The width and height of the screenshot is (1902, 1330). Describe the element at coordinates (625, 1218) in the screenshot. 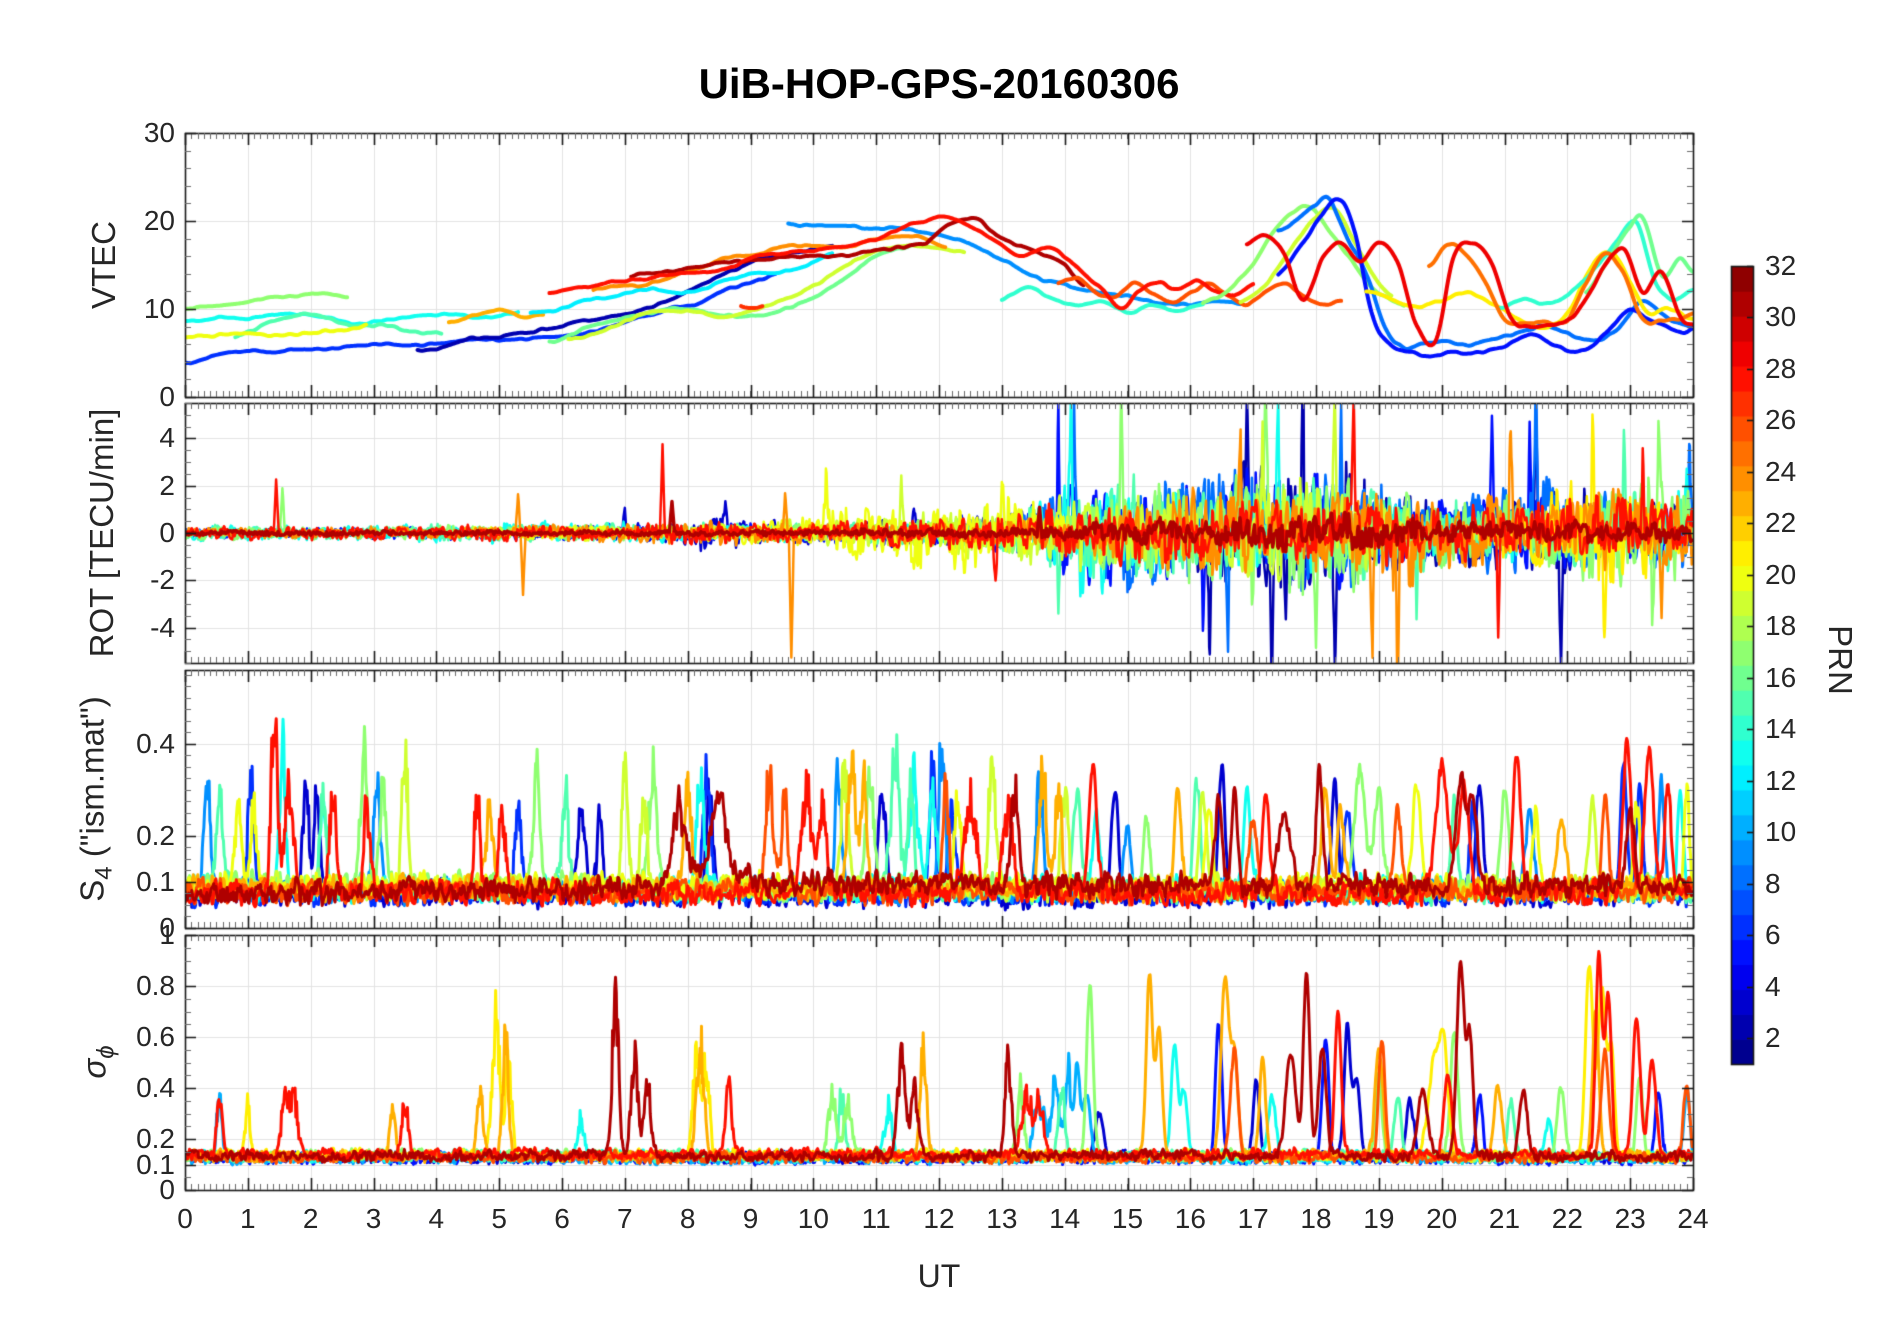

I see `x-tick-label: 7` at that location.